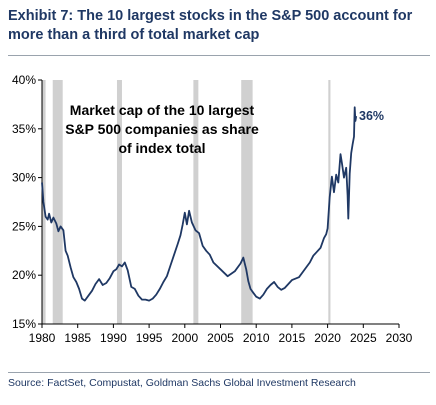 Image resolution: width=436 pixels, height=405 pixels. I want to click on y-tick-label: 15%, so click(24, 324).